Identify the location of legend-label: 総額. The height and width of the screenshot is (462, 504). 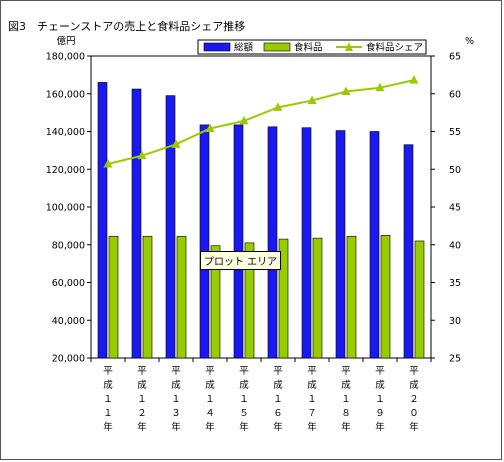
(244, 48).